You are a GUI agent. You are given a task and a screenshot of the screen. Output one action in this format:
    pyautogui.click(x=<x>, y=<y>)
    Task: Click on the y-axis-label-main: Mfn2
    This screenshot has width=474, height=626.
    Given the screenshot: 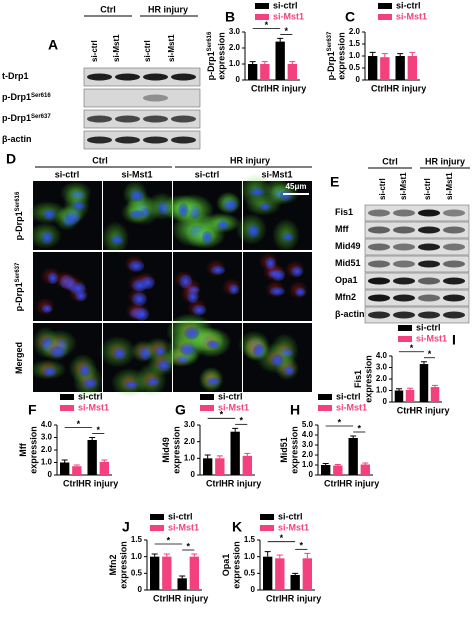 What is the action you would take?
    pyautogui.click(x=113, y=565)
    